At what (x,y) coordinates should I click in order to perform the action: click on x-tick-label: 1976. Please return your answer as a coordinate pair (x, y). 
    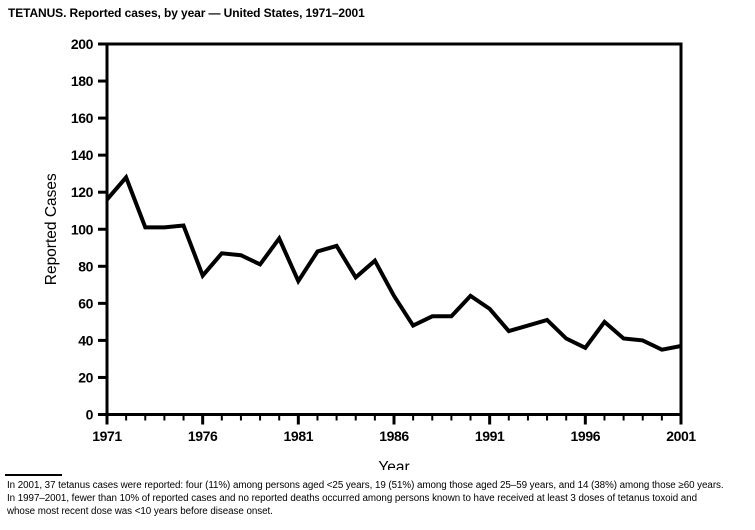
    Looking at the image, I should click on (203, 436).